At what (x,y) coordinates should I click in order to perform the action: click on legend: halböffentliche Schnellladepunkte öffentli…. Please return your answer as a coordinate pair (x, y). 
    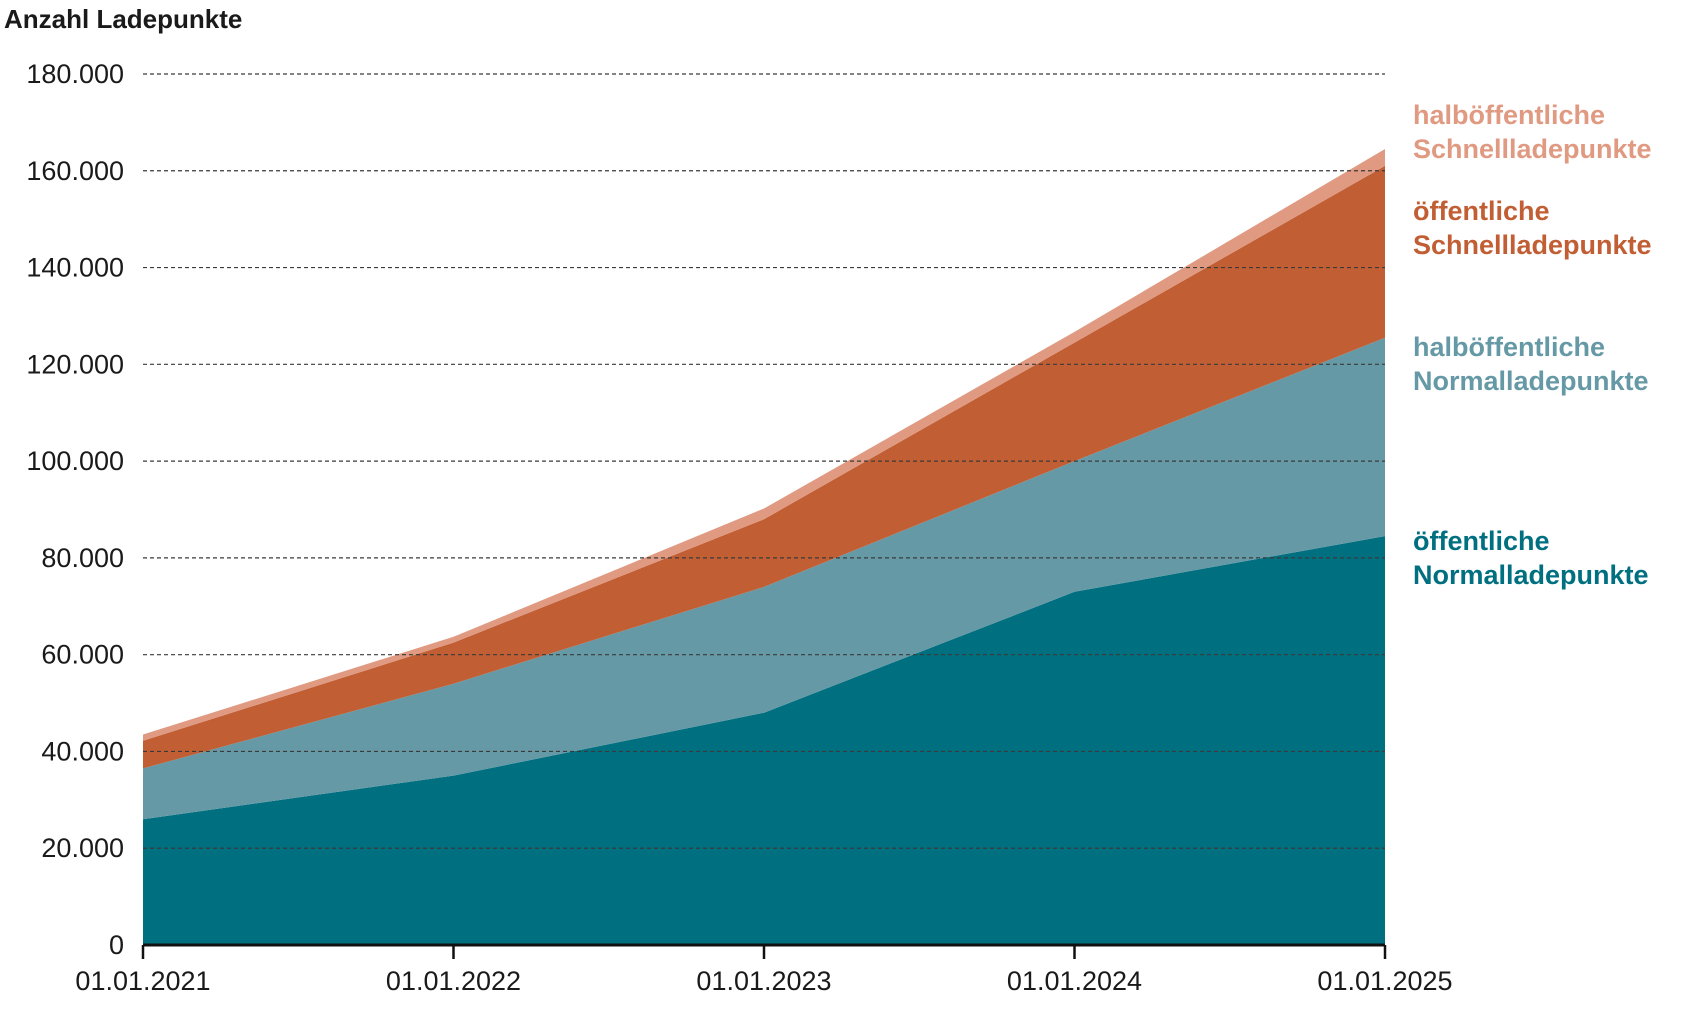
    Looking at the image, I should click on (1532, 345).